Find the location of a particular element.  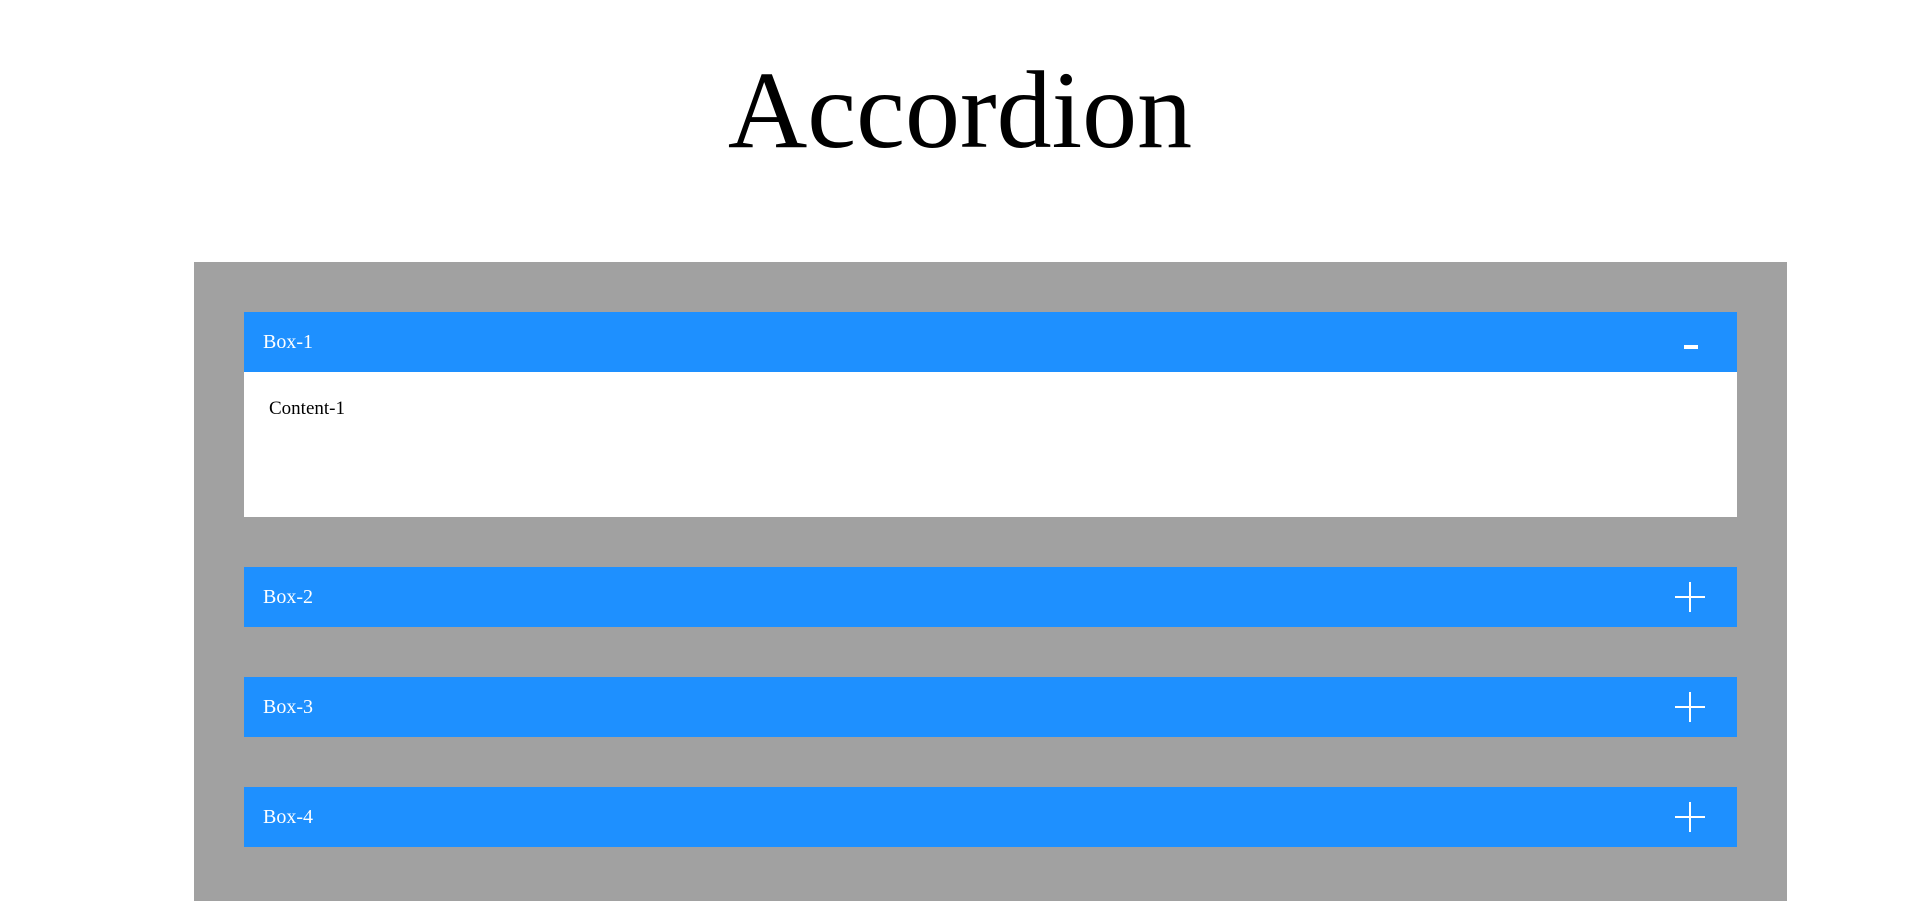

accordion-header-4: Box-4 is located at coordinates (990, 817).